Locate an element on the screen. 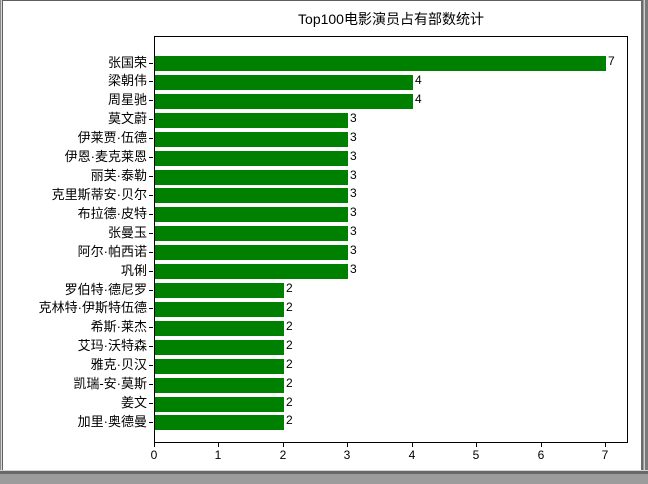 This screenshot has height=484, width=648. x-tick-label: 0 is located at coordinates (154, 455).